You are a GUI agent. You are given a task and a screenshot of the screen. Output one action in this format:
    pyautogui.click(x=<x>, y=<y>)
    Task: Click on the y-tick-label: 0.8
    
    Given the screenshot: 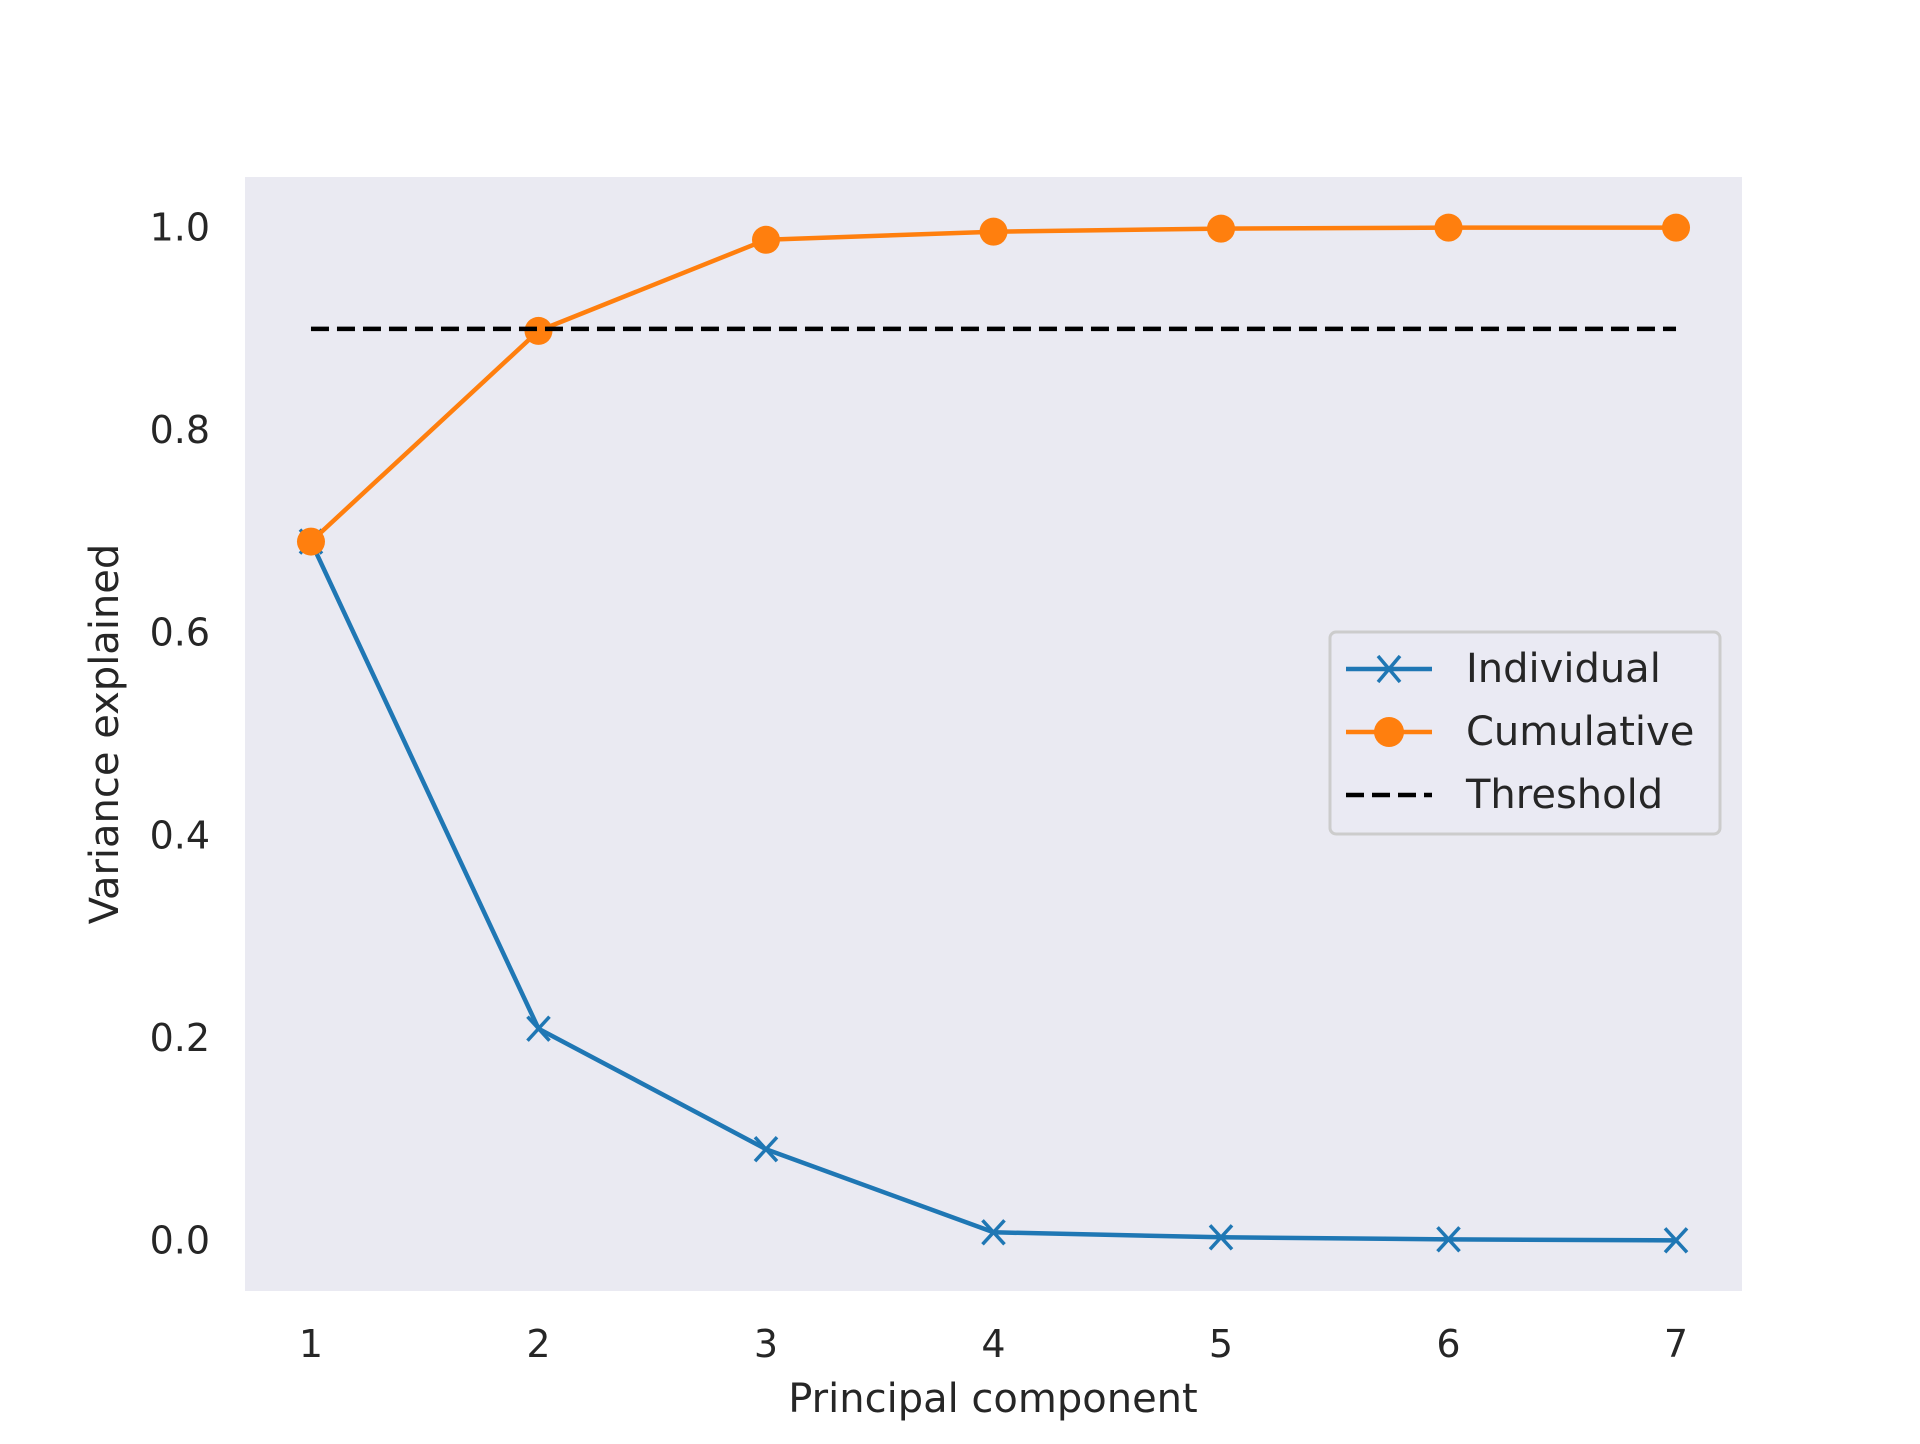 What is the action you would take?
    pyautogui.click(x=180, y=430)
    